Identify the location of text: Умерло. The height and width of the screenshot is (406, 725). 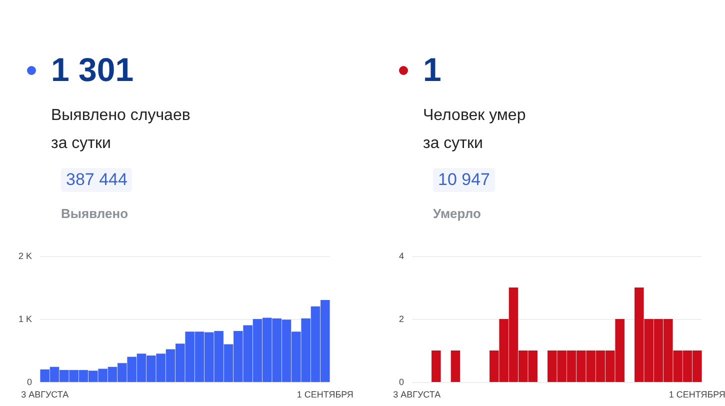
(457, 213).